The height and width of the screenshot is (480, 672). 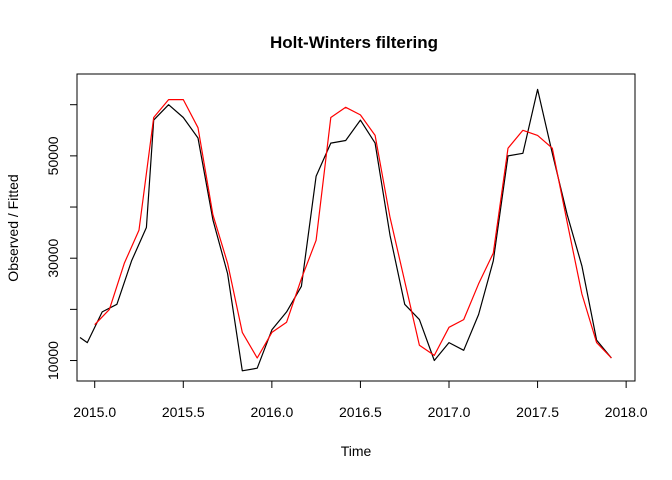 I want to click on x-tick-label: 2016.5, so click(x=360, y=412).